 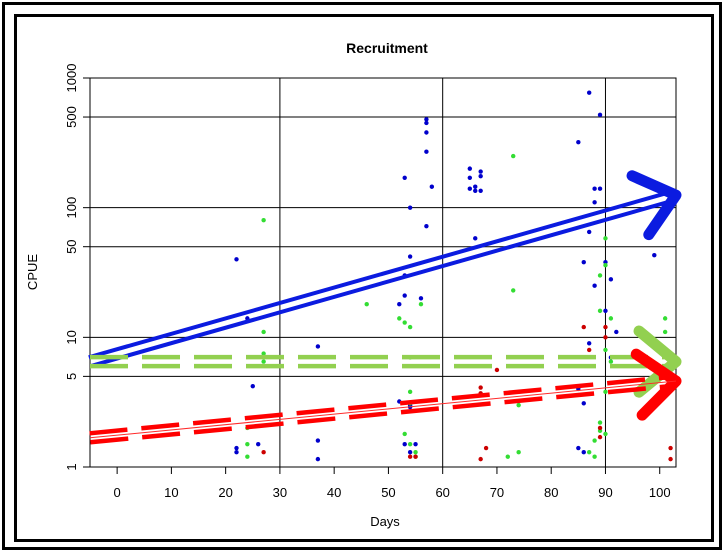 I want to click on x-tick-label: 40, so click(x=334, y=492).